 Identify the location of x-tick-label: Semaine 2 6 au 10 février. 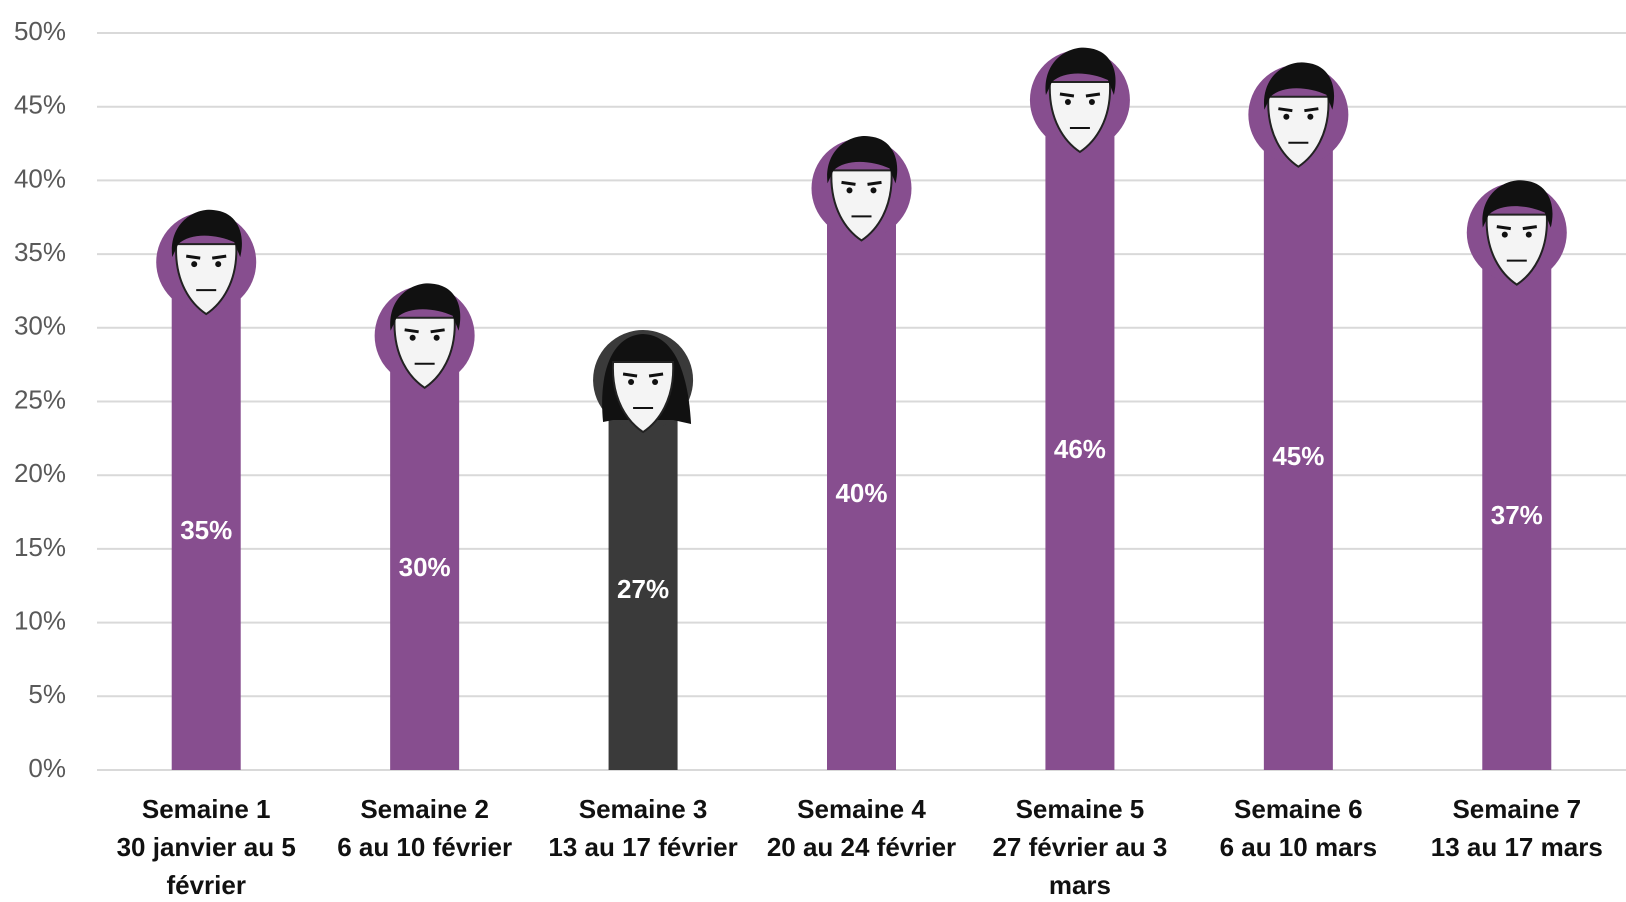
(425, 828).